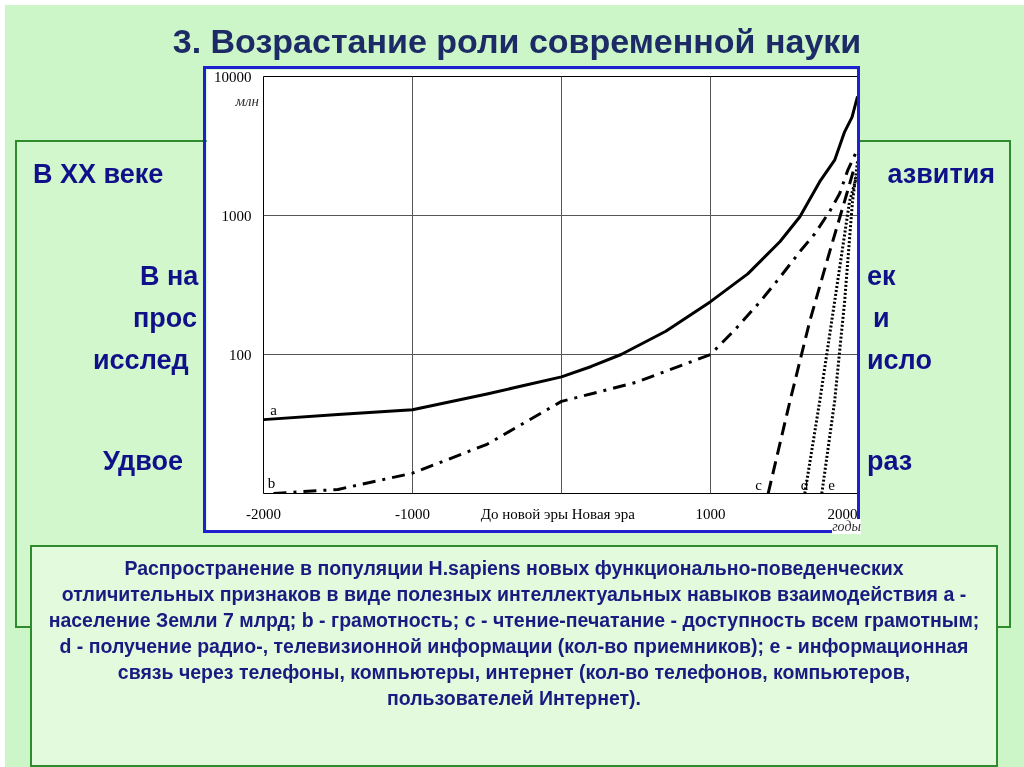 The width and height of the screenshot is (1024, 767). What do you see at coordinates (881, 276) in the screenshot?
I see `text: ек` at bounding box center [881, 276].